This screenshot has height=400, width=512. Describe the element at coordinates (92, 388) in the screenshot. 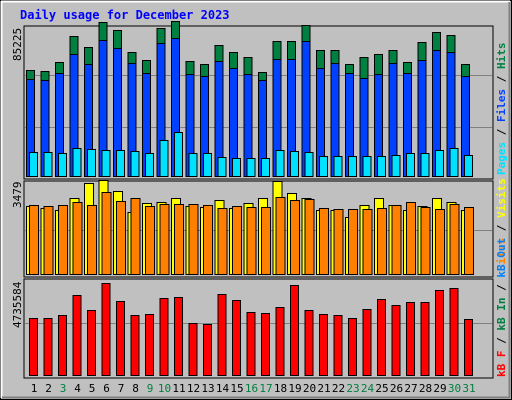

I see `day-label: 5` at that location.